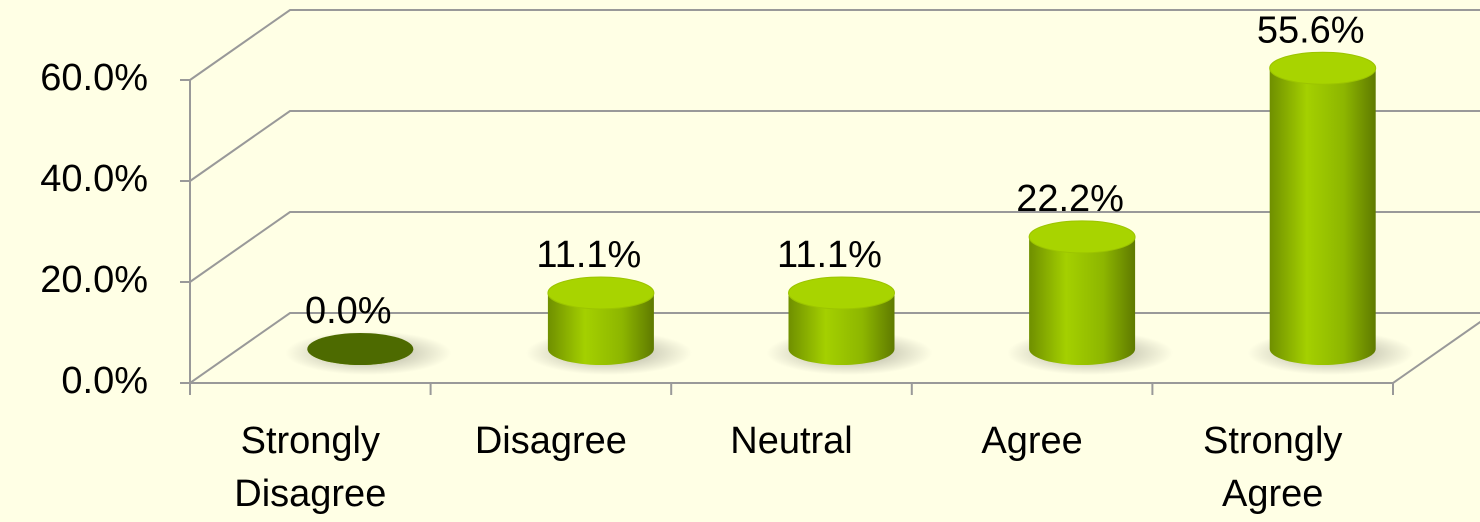  What do you see at coordinates (94, 78) in the screenshot?
I see `y-tick-label: 60.0%` at bounding box center [94, 78].